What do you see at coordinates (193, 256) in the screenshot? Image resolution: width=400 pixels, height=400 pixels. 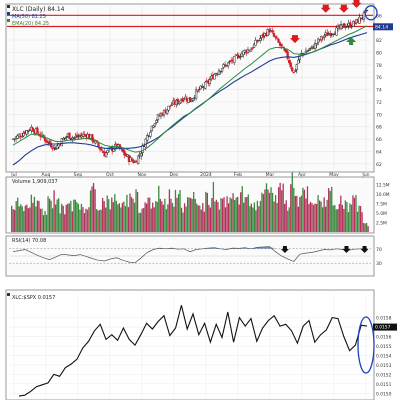 I see `rsi-panel: 70 30 RSI(14) 70.08` at bounding box center [193, 256].